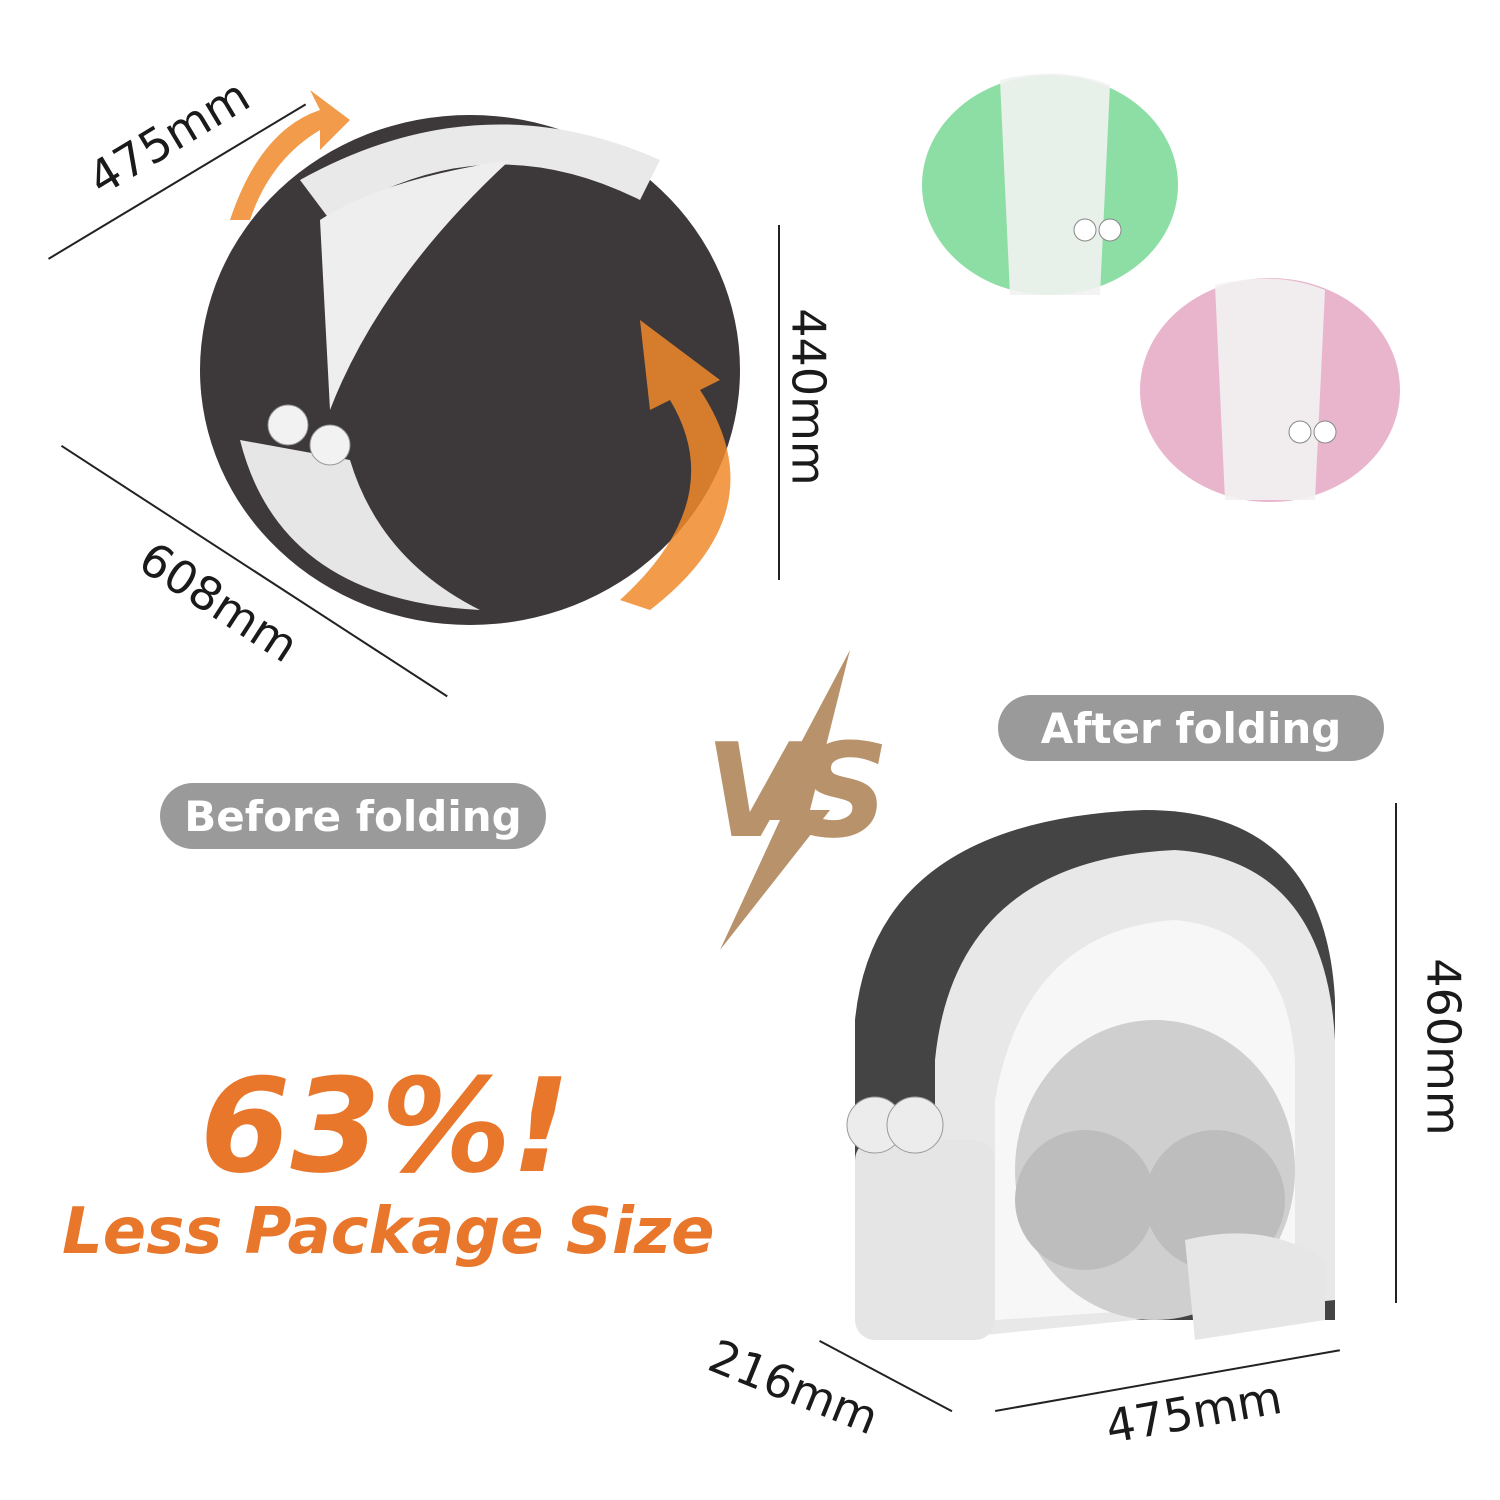  I want to click on dome-pink-image, so click(1270, 390).